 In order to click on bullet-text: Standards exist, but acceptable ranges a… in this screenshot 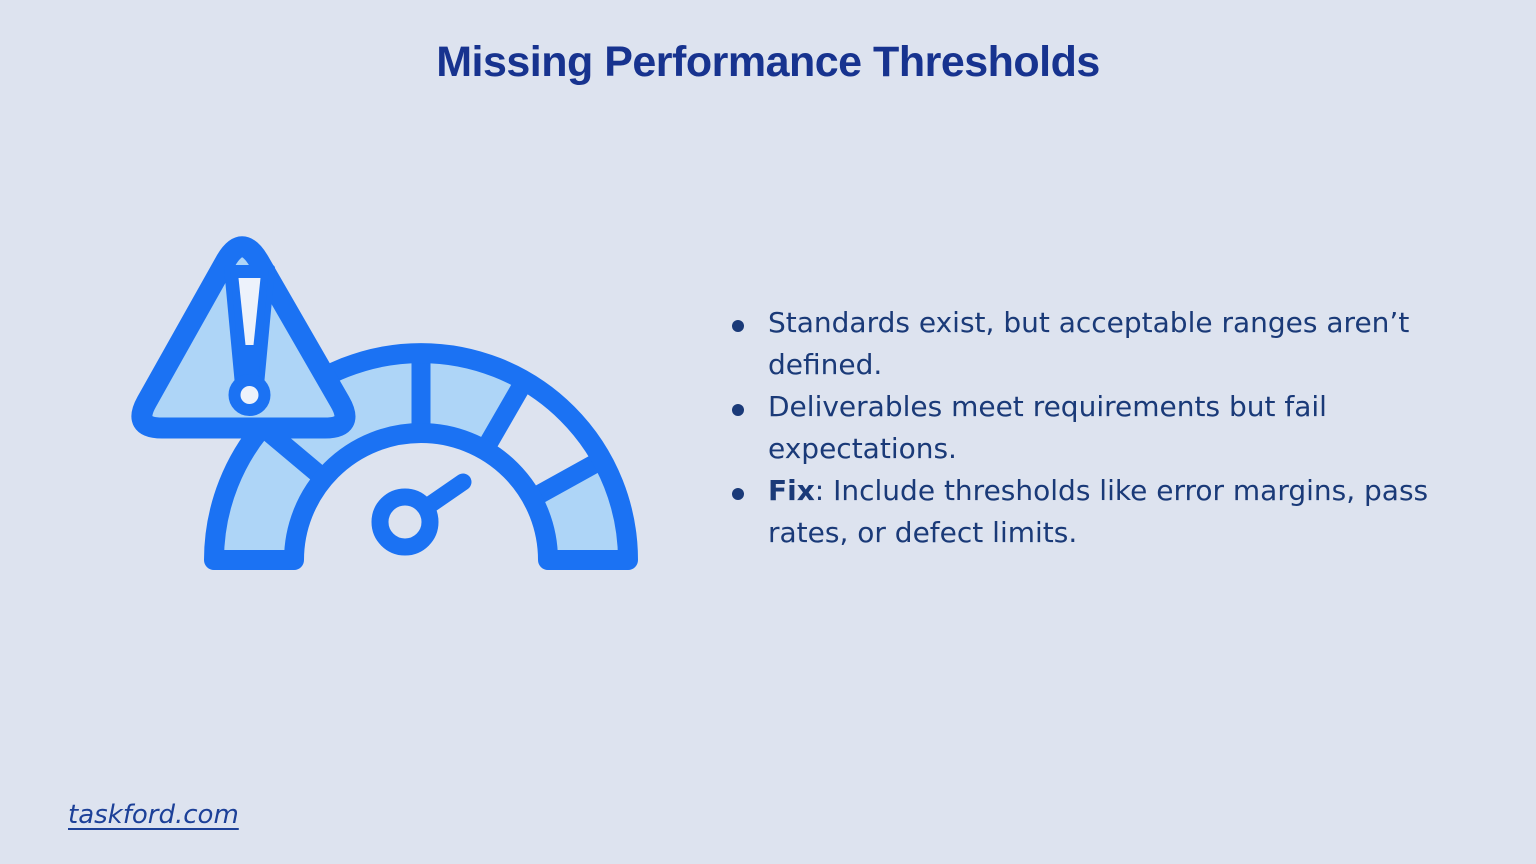, I will do `click(1113, 344)`.